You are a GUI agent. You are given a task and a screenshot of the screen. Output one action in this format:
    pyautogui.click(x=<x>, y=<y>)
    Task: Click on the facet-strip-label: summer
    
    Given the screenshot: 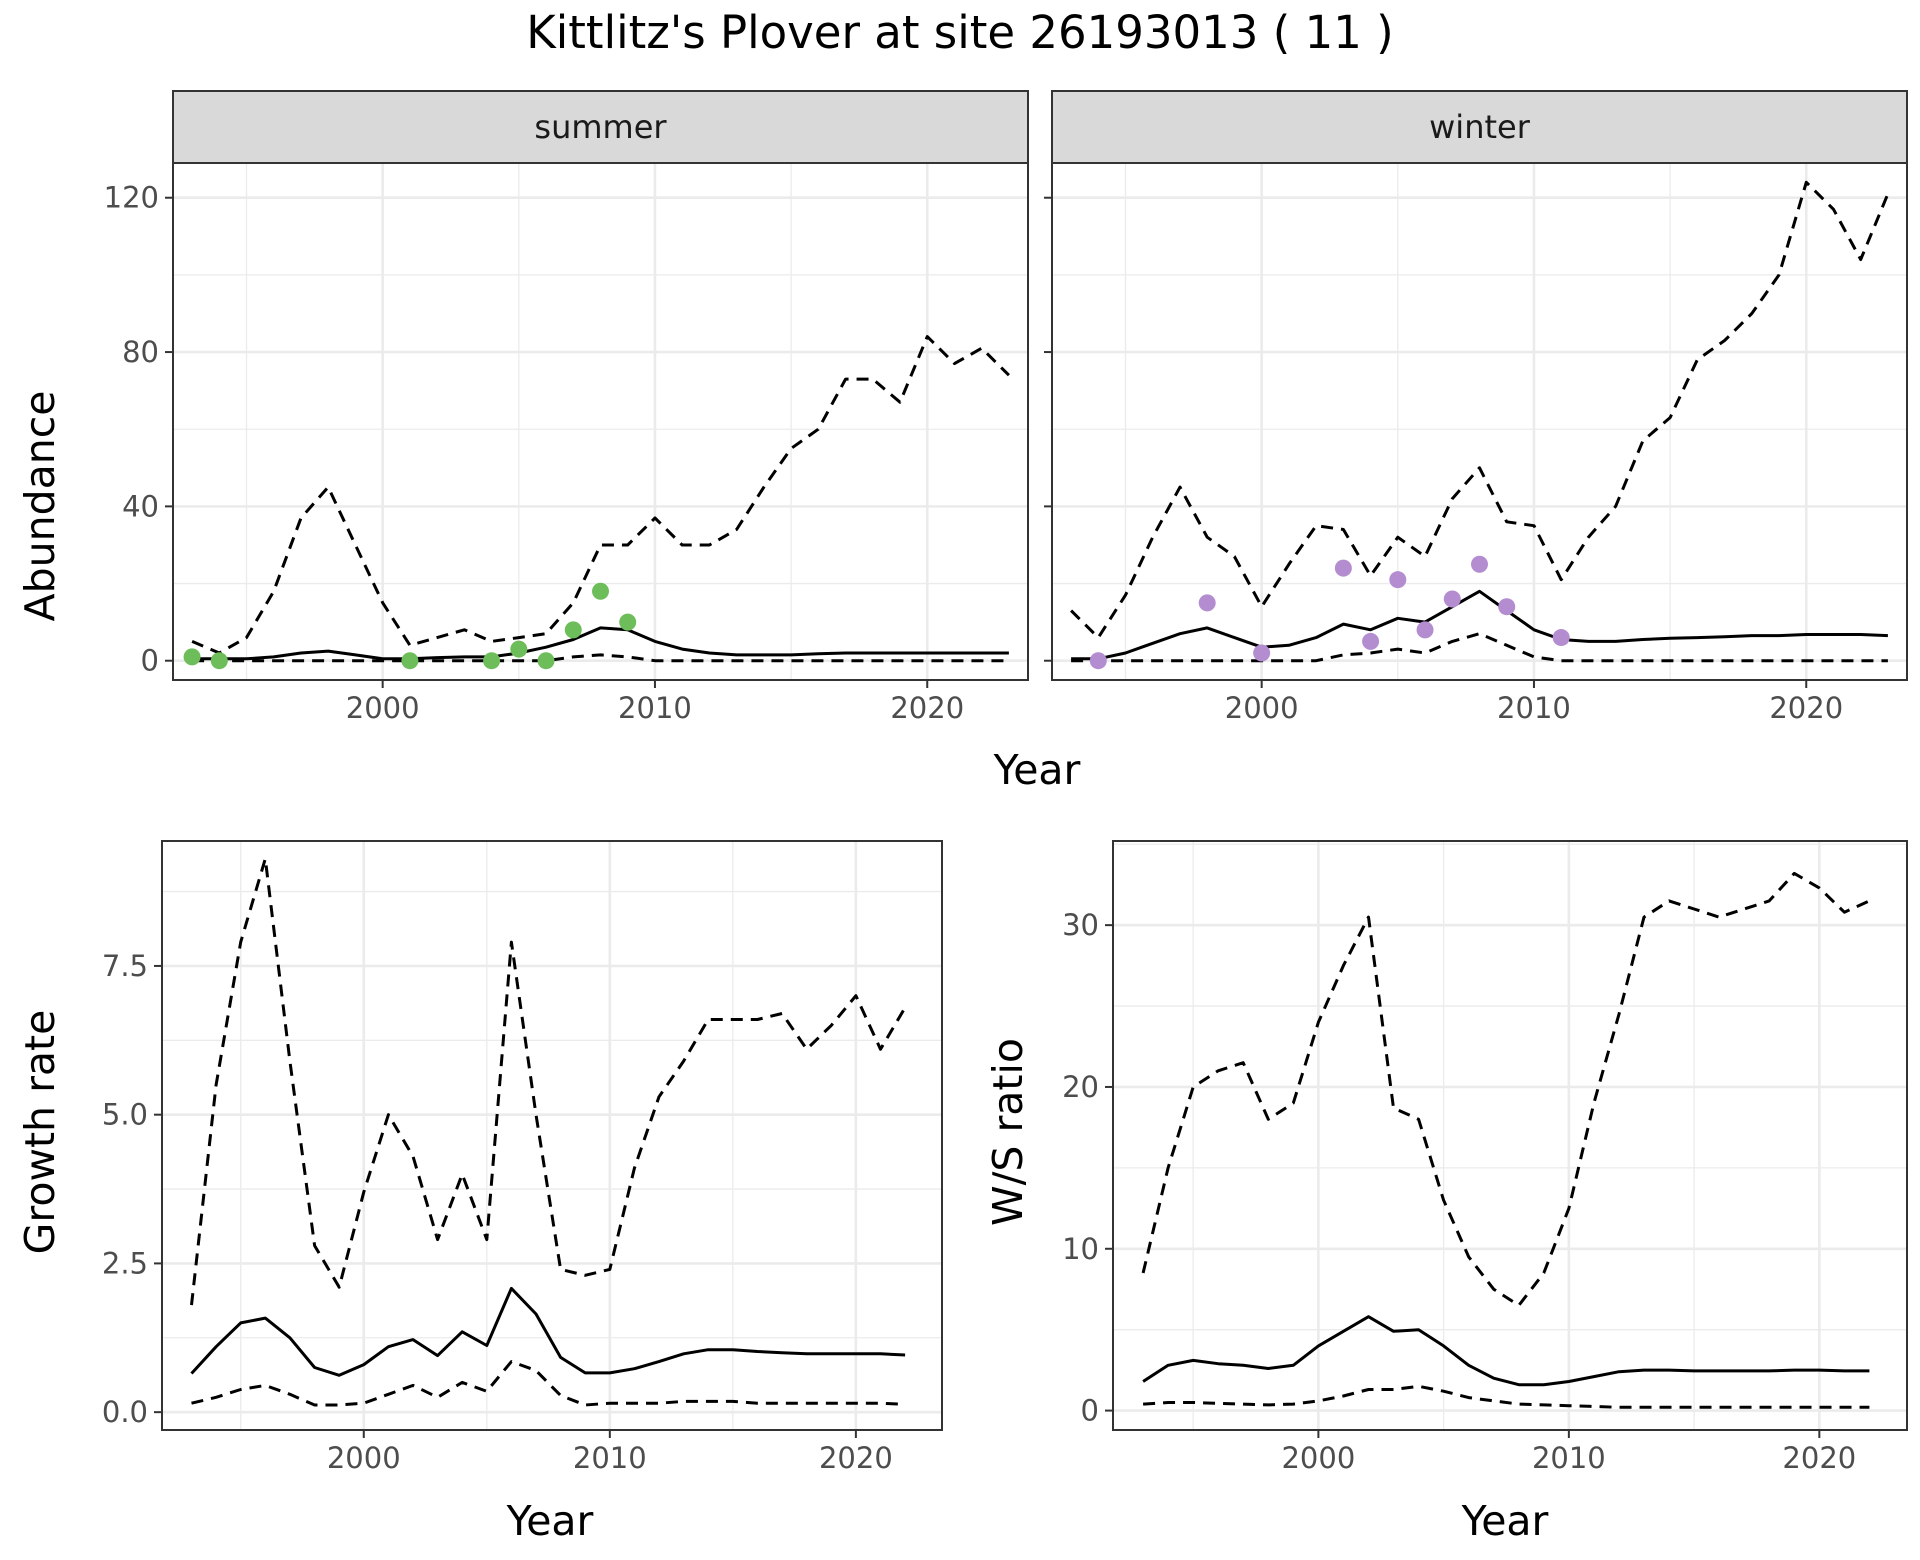 What is the action you would take?
    pyautogui.click(x=600, y=127)
    